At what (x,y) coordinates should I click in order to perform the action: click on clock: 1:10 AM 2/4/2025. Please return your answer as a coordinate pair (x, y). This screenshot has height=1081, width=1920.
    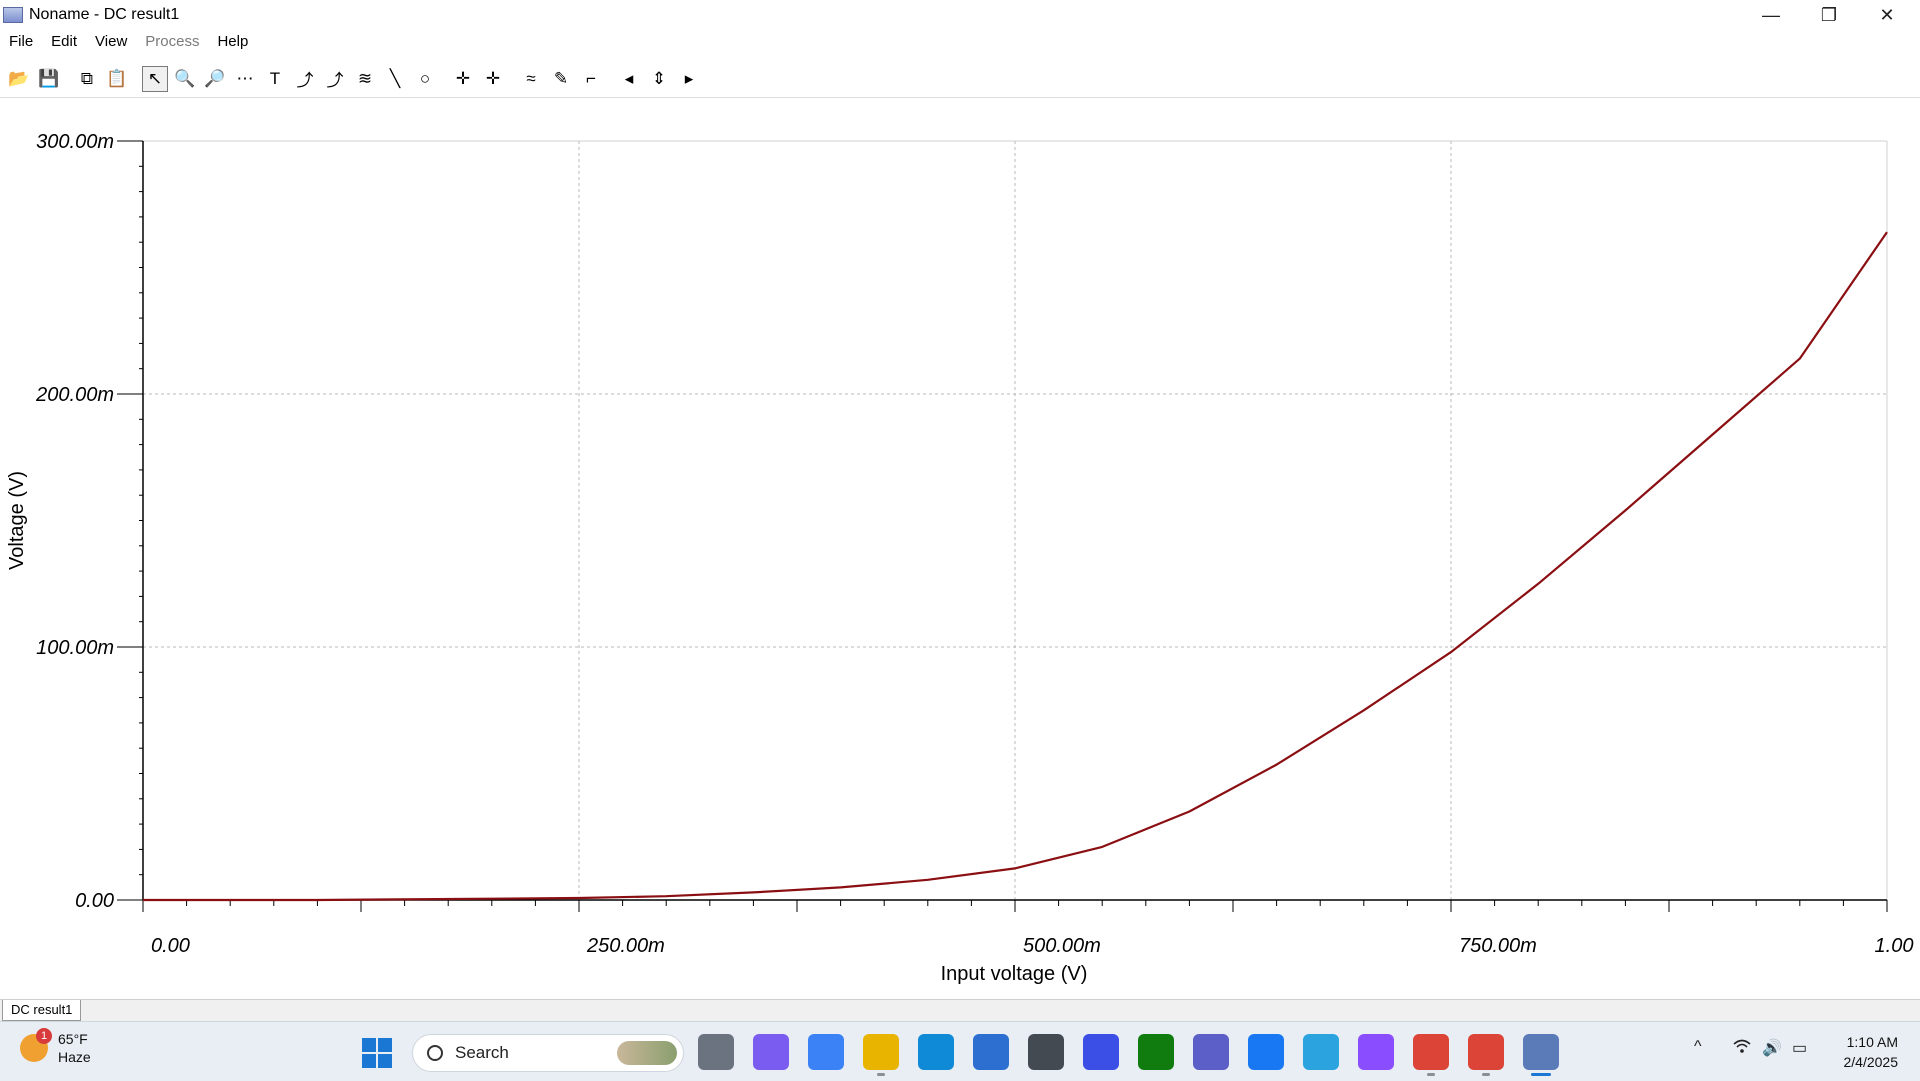
    Looking at the image, I should click on (1871, 1052).